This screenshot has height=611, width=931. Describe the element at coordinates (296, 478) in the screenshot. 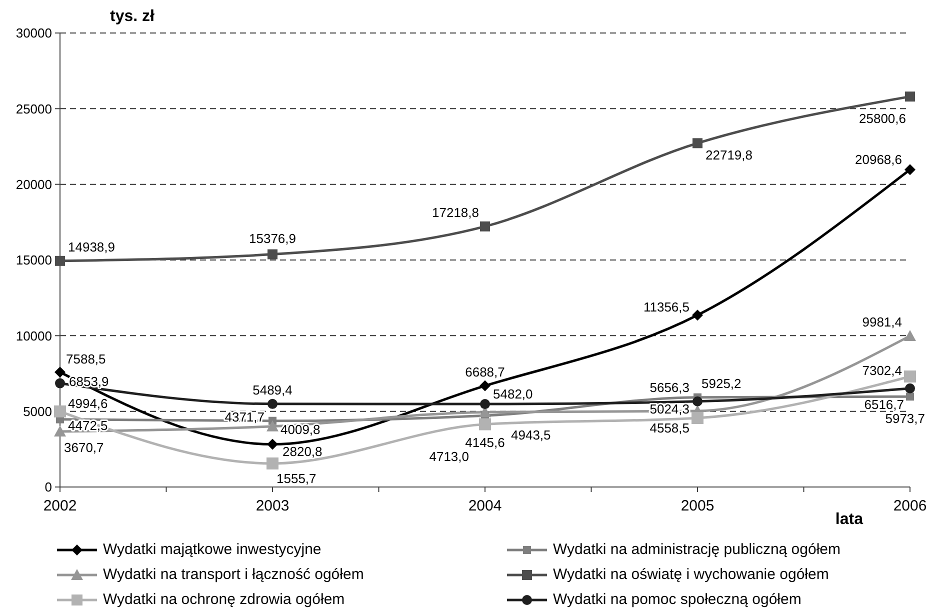

I see `data-label: 1555,7` at that location.